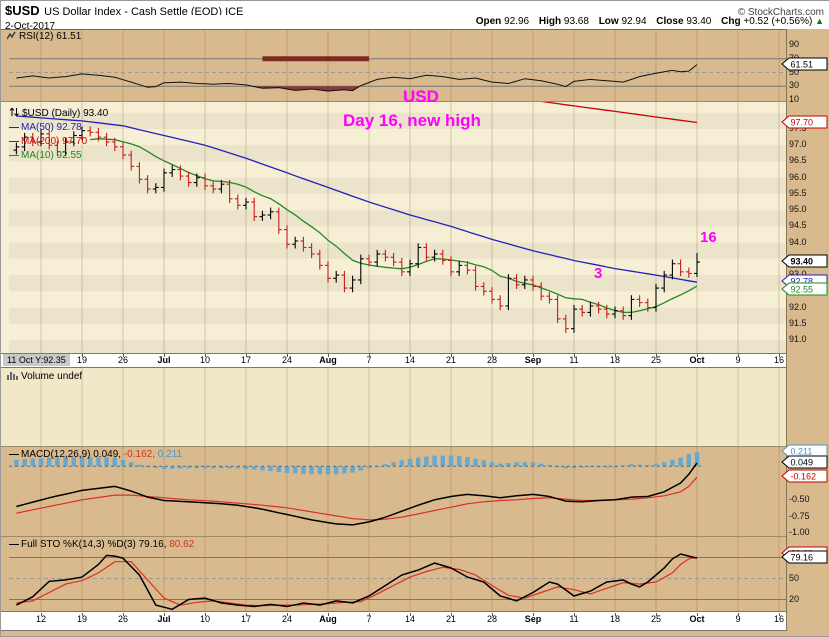 The height and width of the screenshot is (637, 829). I want to click on y-axis-tick-label: -0.75, so click(799, 515).